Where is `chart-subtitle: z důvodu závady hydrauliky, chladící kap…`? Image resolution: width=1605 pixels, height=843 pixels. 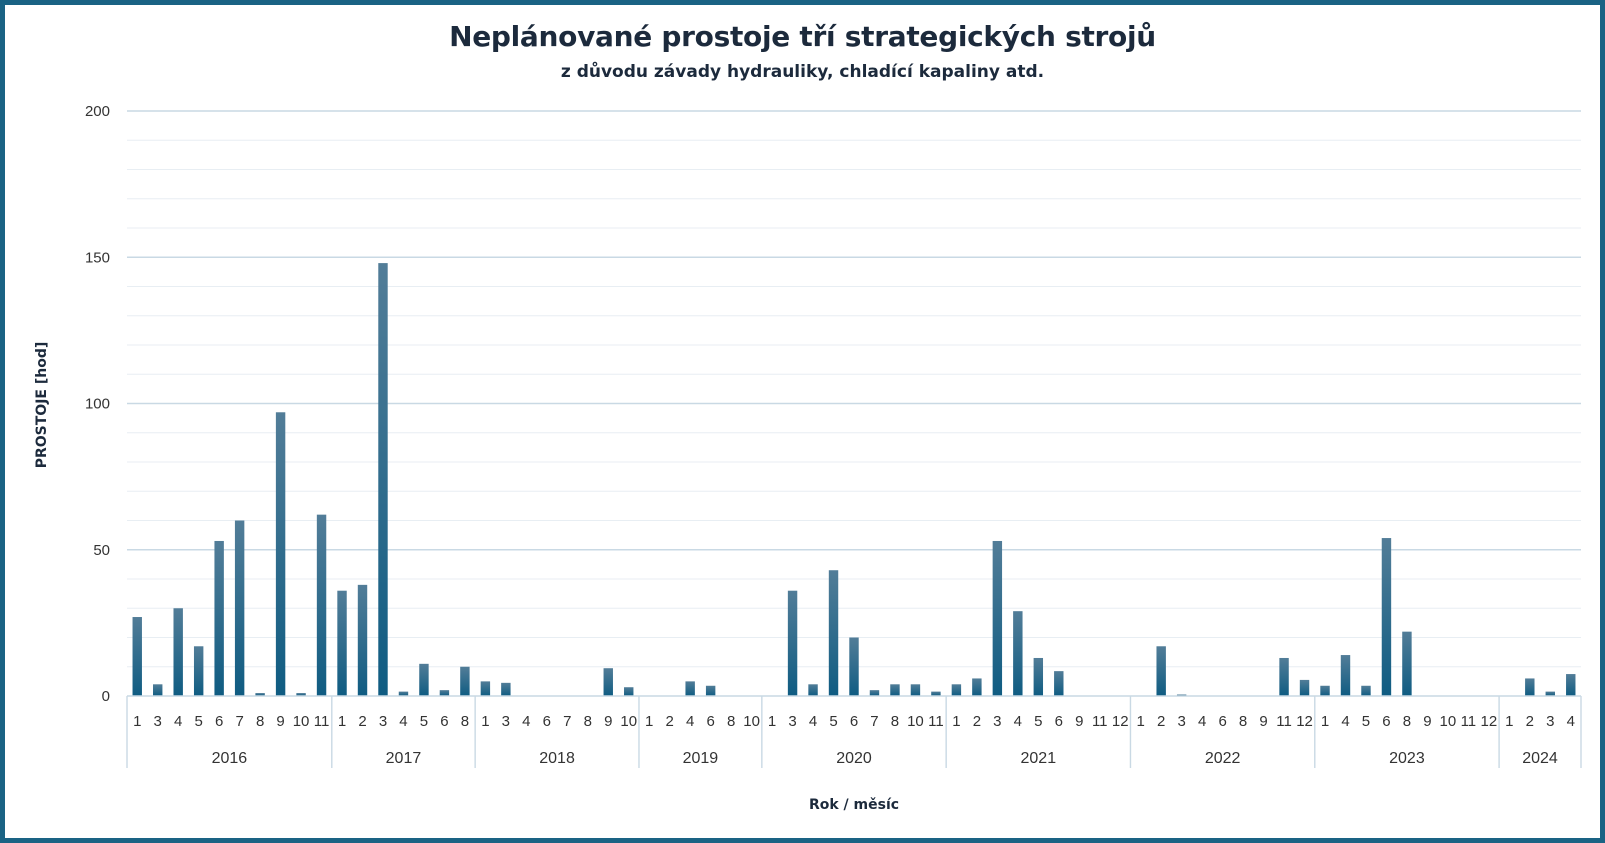
chart-subtitle: z důvodu závady hydrauliky, chladící kap… is located at coordinates (802, 72).